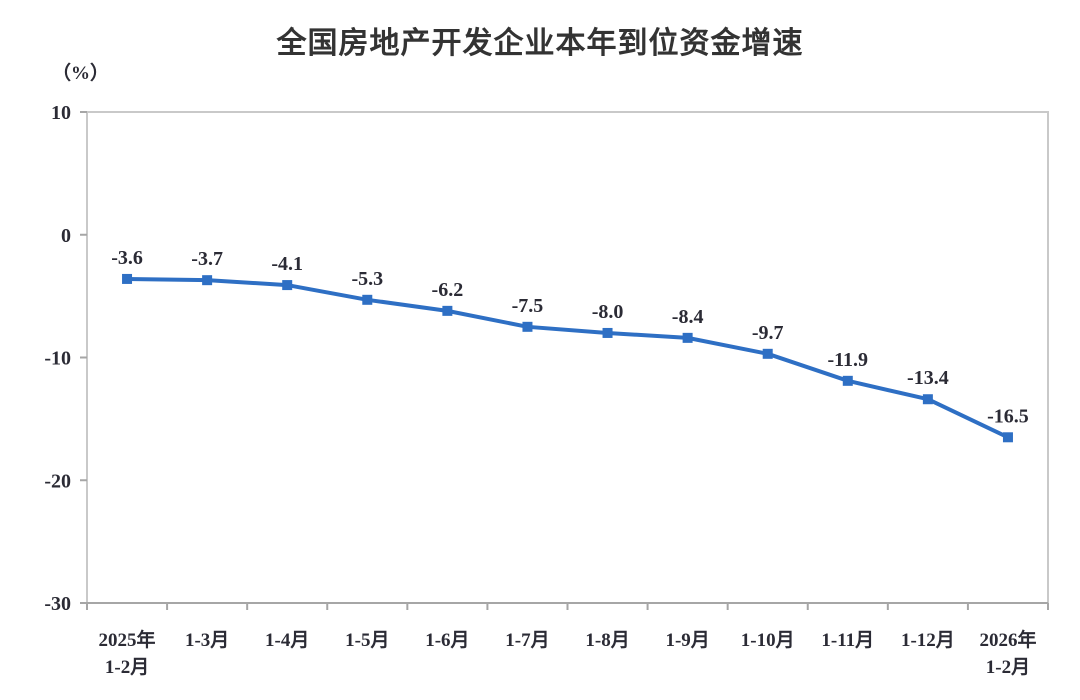 This screenshot has height=700, width=1080. I want to click on x-axis-label: 1-12月, so click(928, 640).